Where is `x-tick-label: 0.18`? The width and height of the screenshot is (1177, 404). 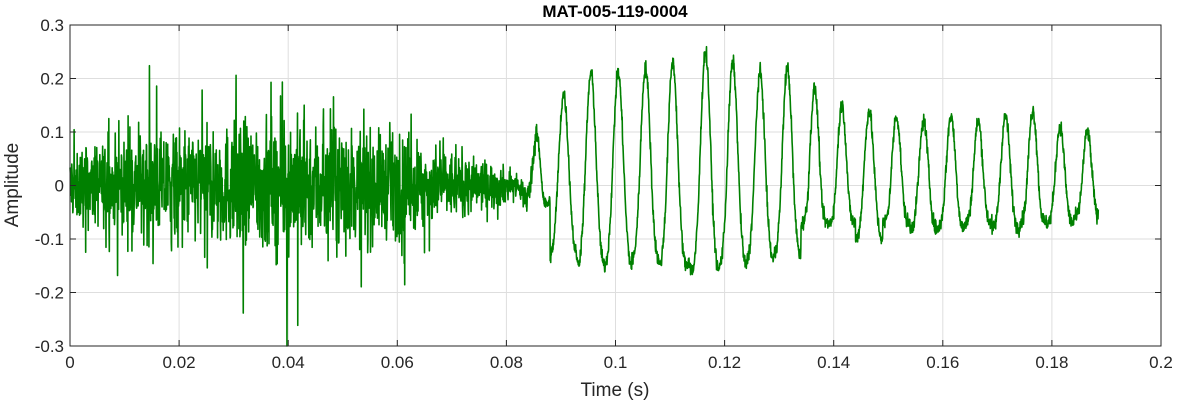
x-tick-label: 0.18 is located at coordinates (1051, 362).